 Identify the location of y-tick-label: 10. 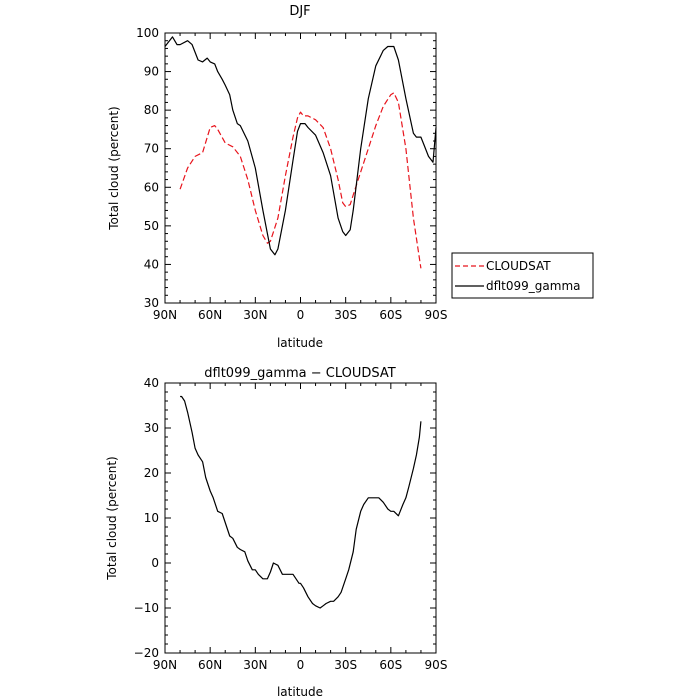
(151, 518).